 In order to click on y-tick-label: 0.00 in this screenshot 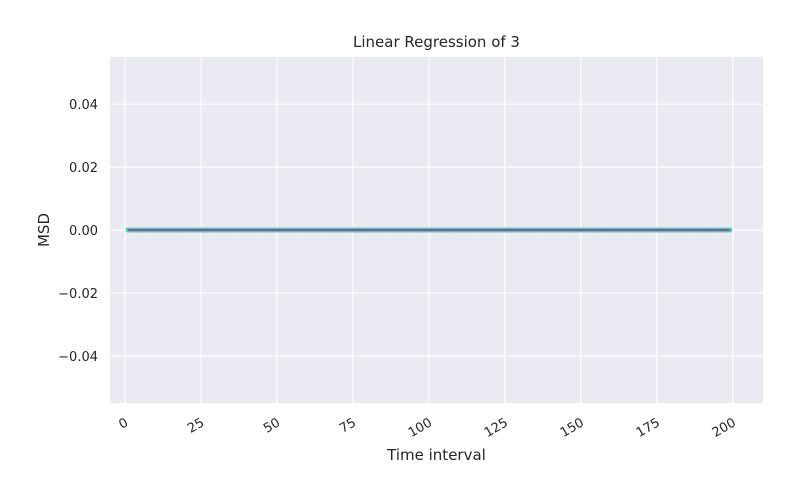, I will do `click(83, 231)`.